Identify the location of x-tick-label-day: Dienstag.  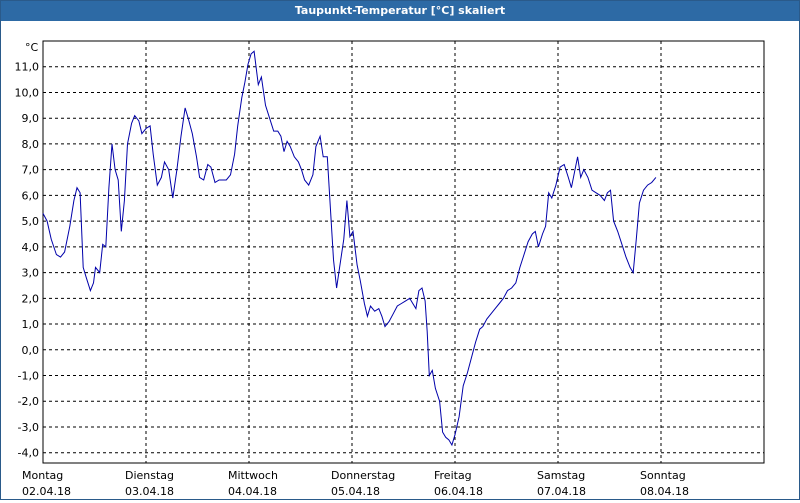
(149, 475).